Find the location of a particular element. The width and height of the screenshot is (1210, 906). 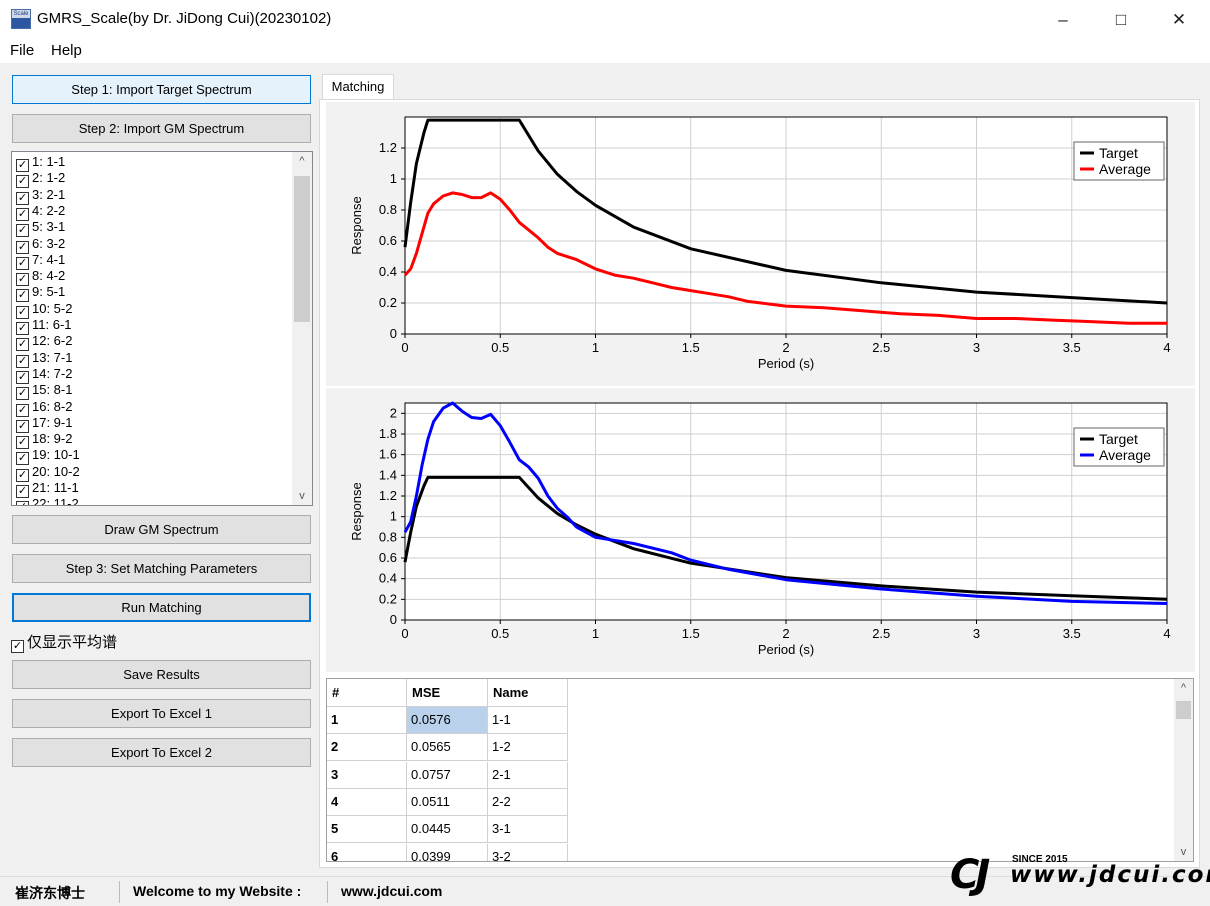

row-name: 1-1 is located at coordinates (528, 720).